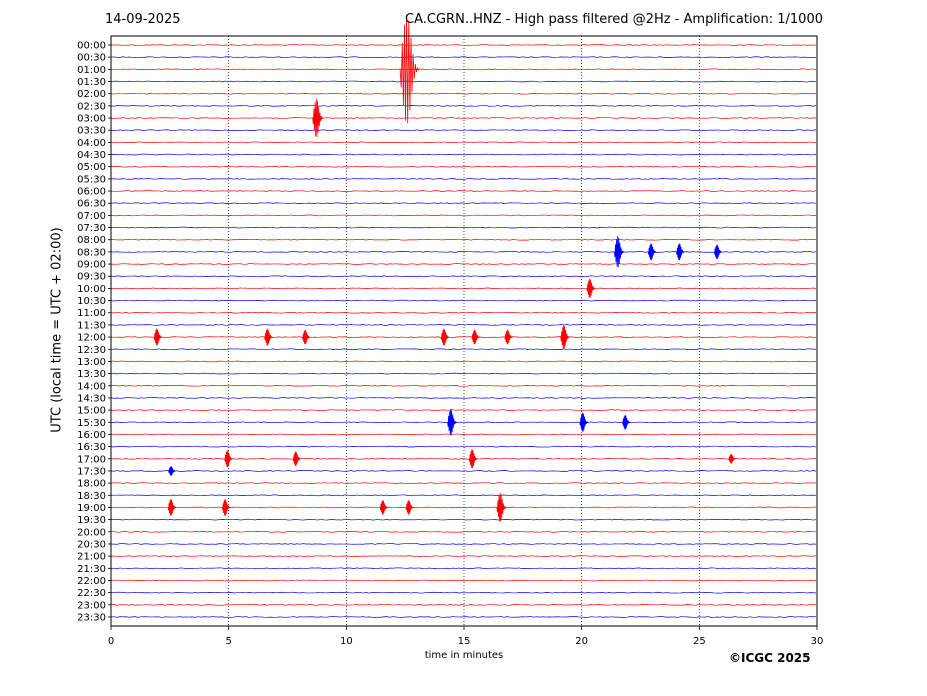 This screenshot has width=927, height=696. I want to click on y-tick-label: 03:00, so click(91, 119).